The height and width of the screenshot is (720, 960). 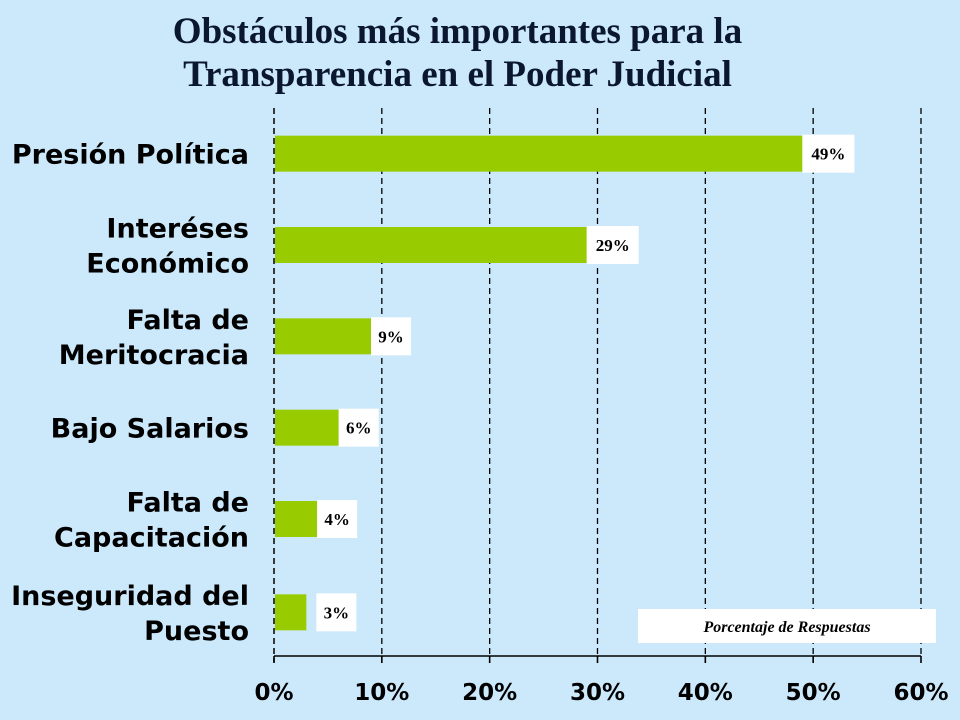 I want to click on x-axis-title: Porcentaje de Respuestas, so click(x=786, y=627).